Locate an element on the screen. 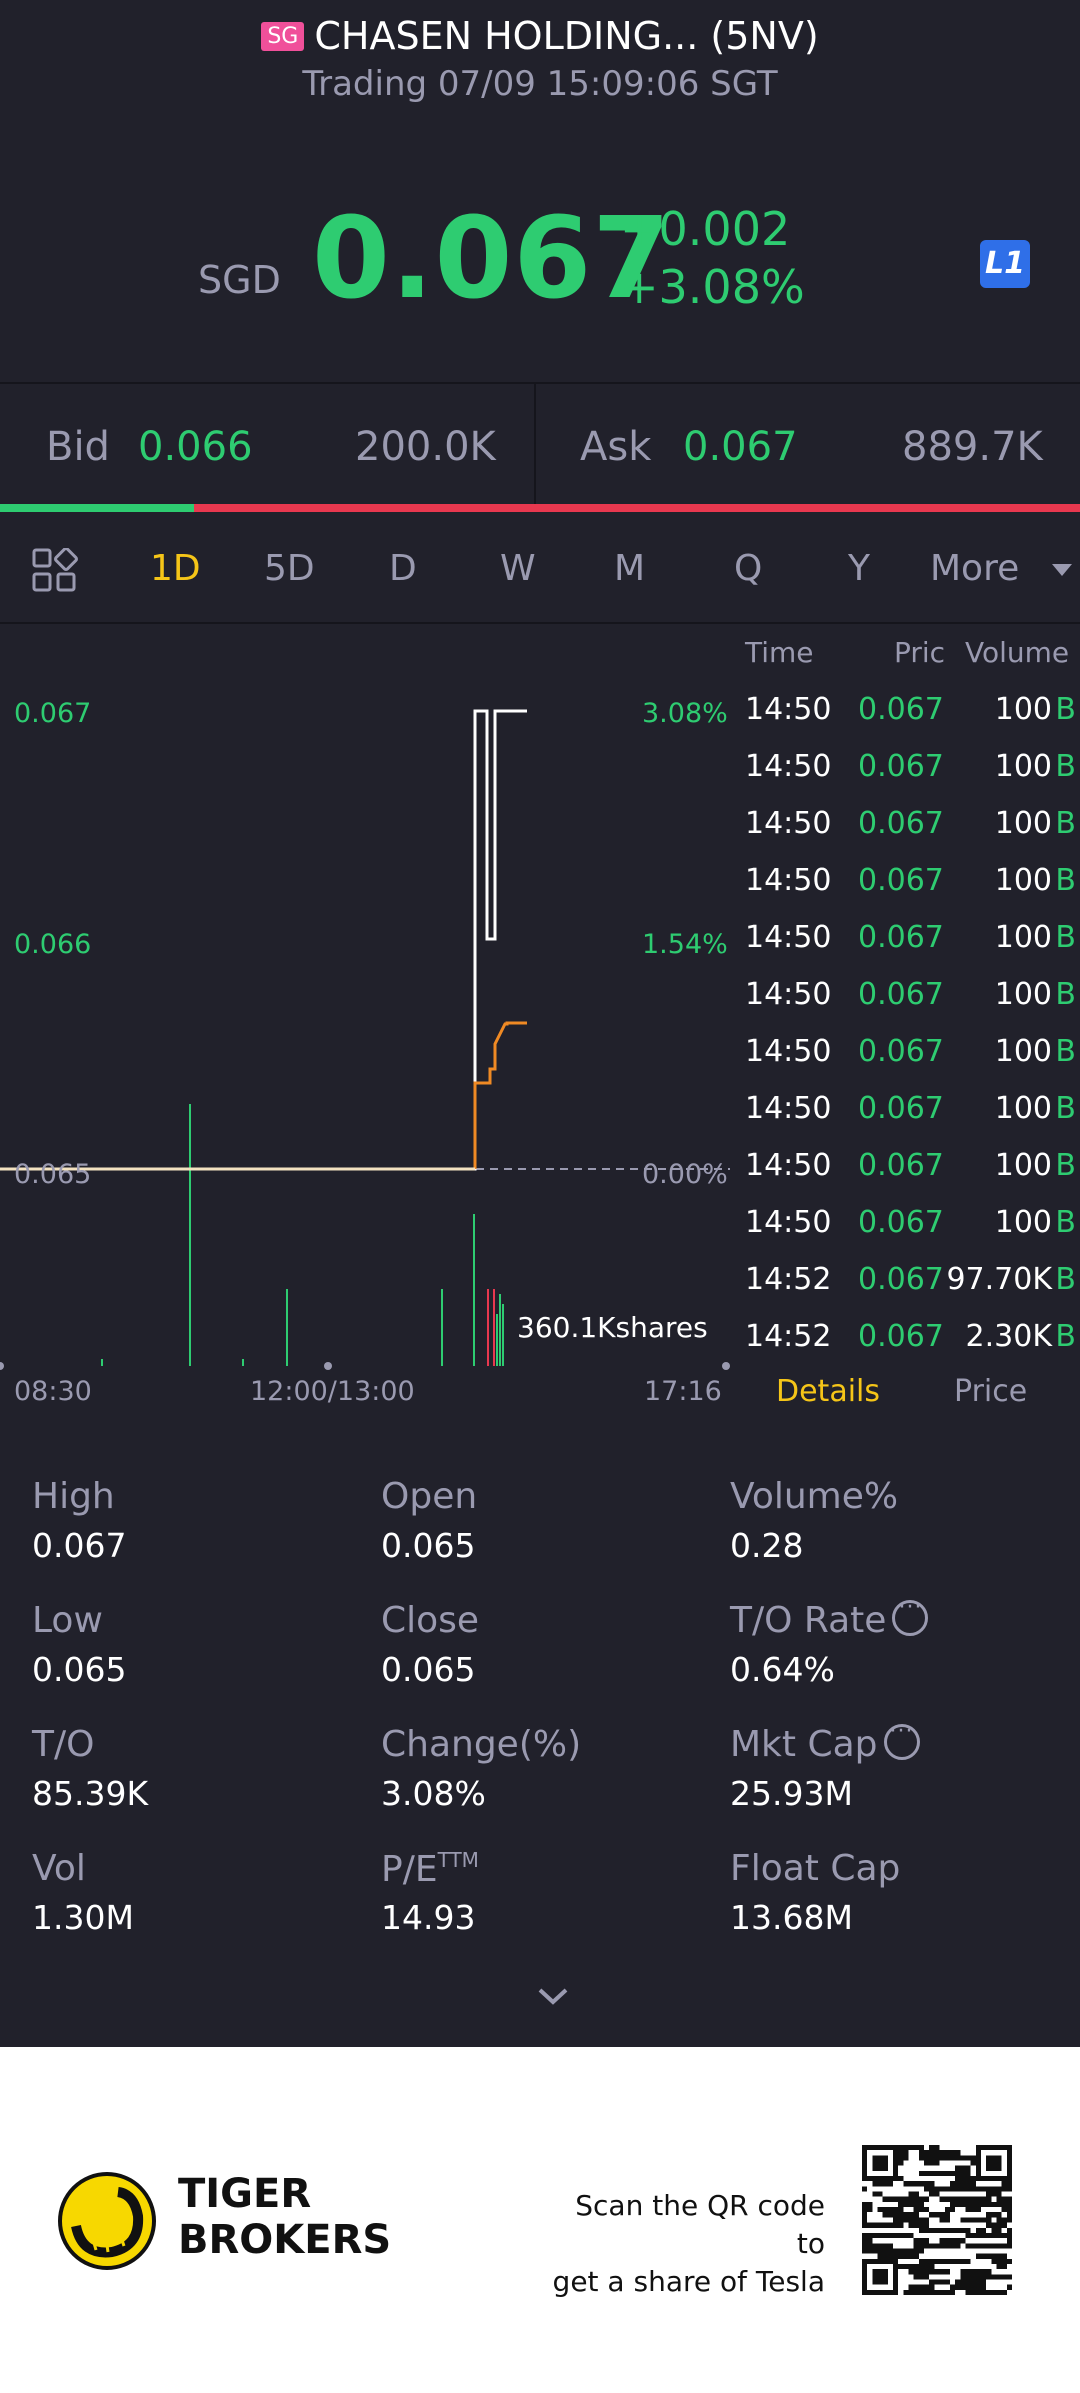  trade-row: 14:52 0.067 2.30K B is located at coordinates (905, 1347).